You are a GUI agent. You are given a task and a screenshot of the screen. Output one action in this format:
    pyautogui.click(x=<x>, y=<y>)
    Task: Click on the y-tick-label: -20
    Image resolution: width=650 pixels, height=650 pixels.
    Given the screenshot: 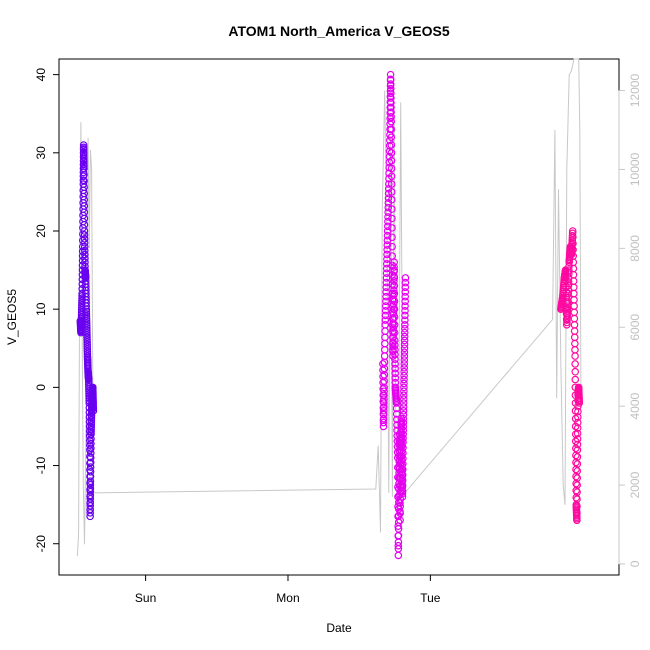 What is the action you would take?
    pyautogui.click(x=41, y=544)
    